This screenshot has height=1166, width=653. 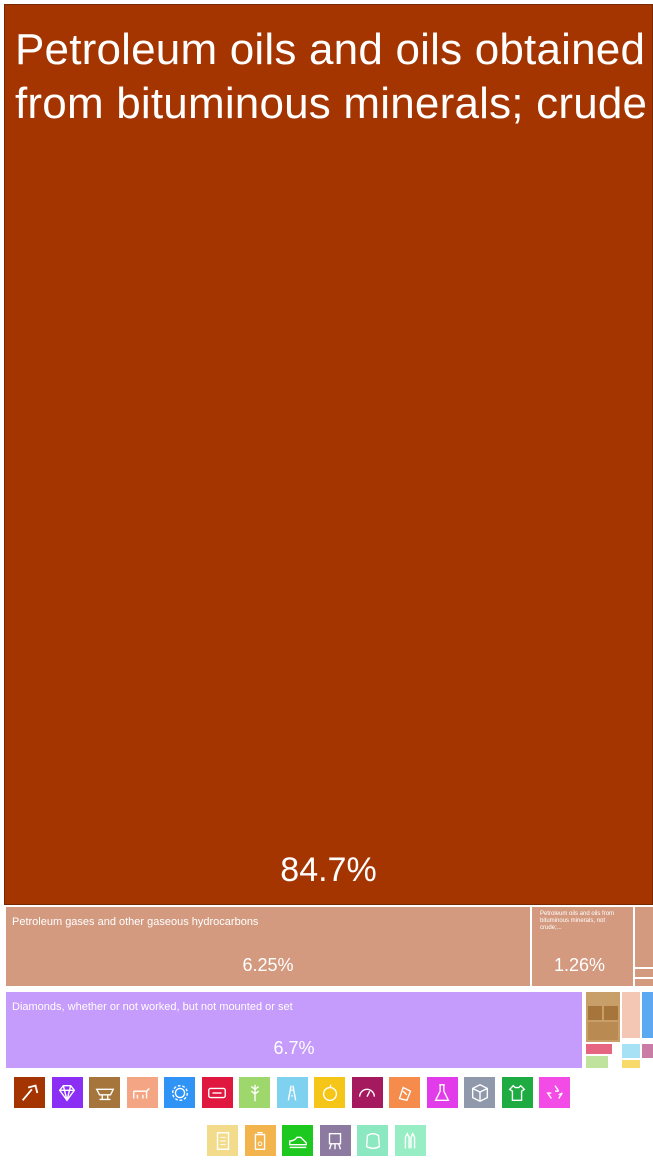 I want to click on paper-goods-icon, so click(x=222, y=1140).